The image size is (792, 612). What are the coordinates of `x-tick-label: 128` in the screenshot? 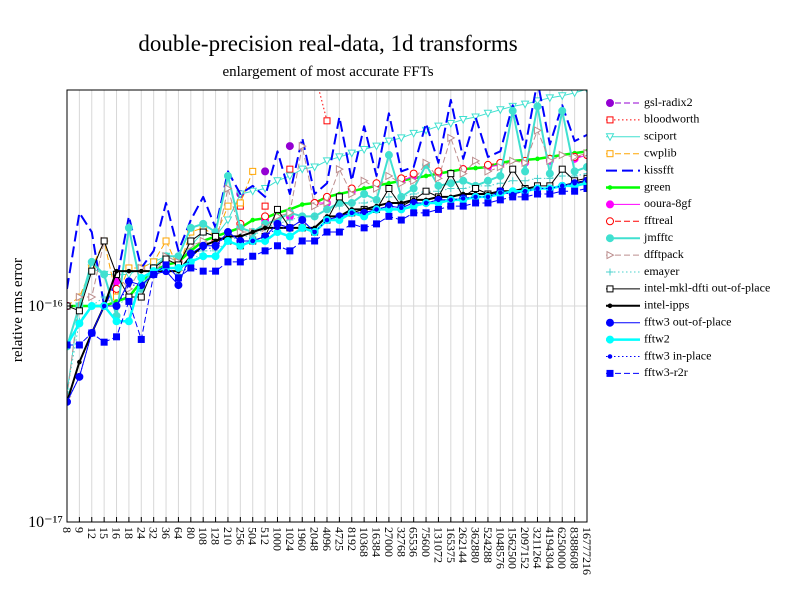 It's located at (216, 536).